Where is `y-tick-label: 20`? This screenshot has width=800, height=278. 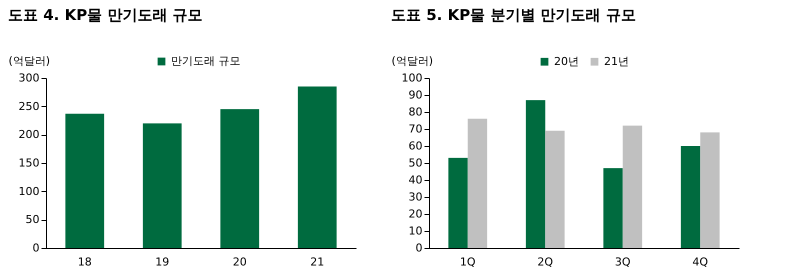 y-tick-label: 20 is located at coordinates (415, 214).